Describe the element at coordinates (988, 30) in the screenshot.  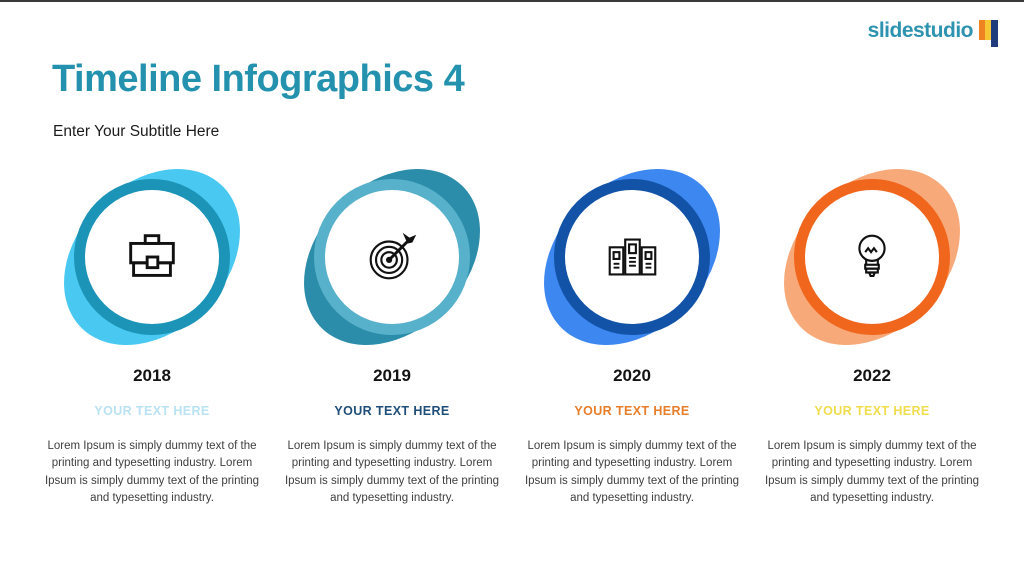
I see `logo-bar-yellow` at that location.